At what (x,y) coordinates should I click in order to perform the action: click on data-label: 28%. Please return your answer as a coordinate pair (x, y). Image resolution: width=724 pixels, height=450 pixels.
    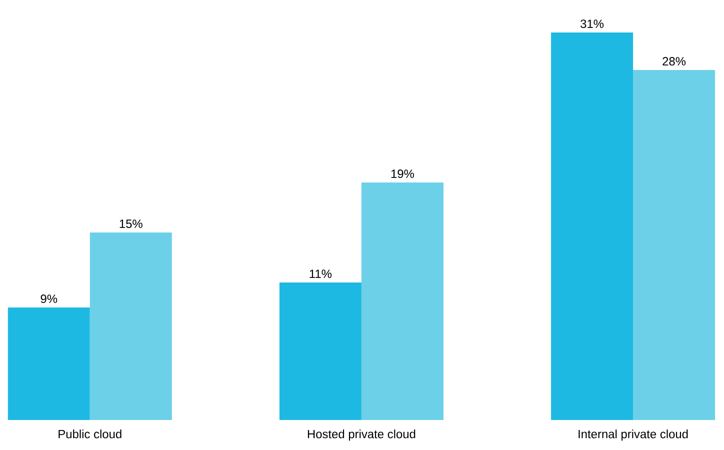
    Looking at the image, I should click on (674, 61).